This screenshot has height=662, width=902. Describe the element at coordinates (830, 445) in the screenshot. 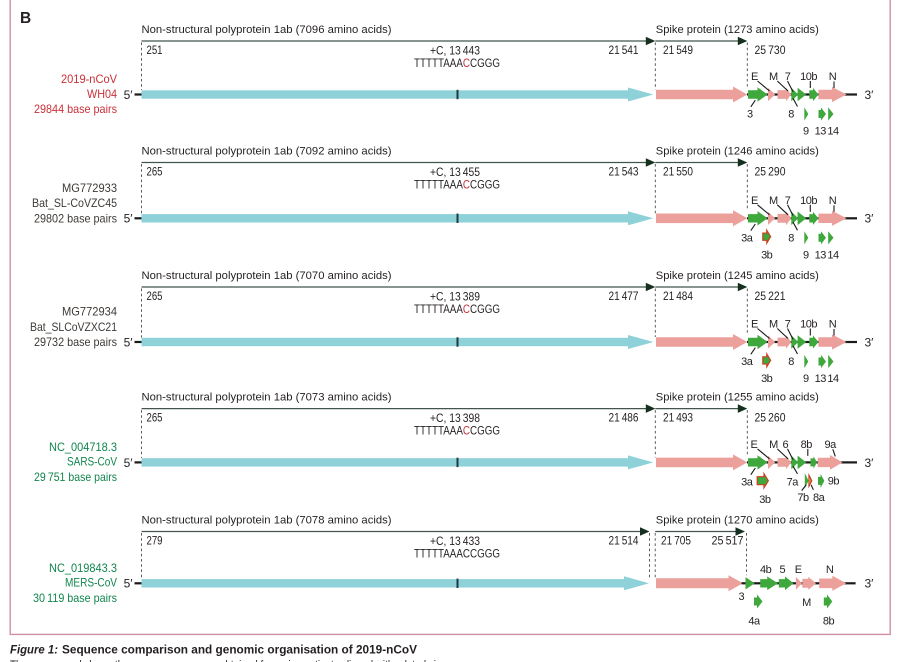

I see `svg-text: 9a` at that location.